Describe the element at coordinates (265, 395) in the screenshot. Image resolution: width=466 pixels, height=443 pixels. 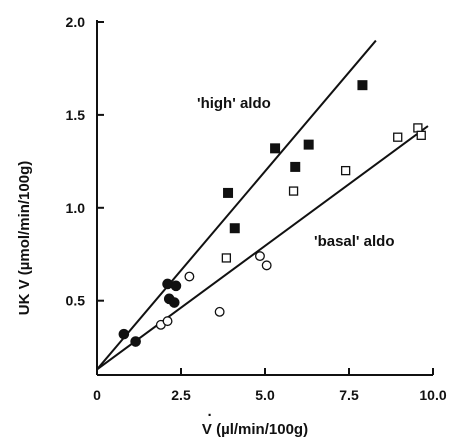
I see `x-tick-label: 5.0` at that location.